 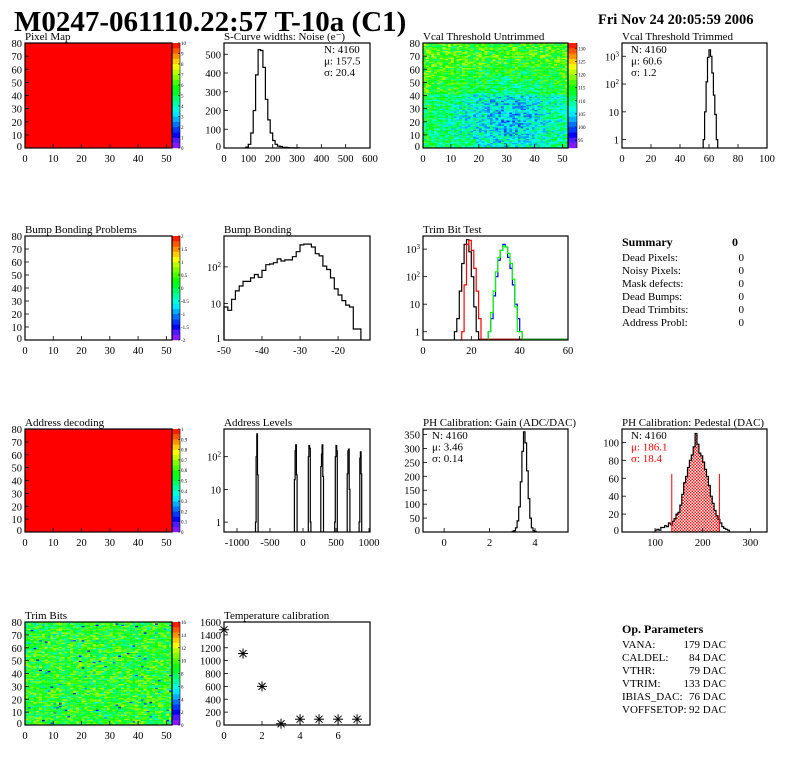 What do you see at coordinates (17, 520) in the screenshot?
I see `y-tick-label: 10` at bounding box center [17, 520].